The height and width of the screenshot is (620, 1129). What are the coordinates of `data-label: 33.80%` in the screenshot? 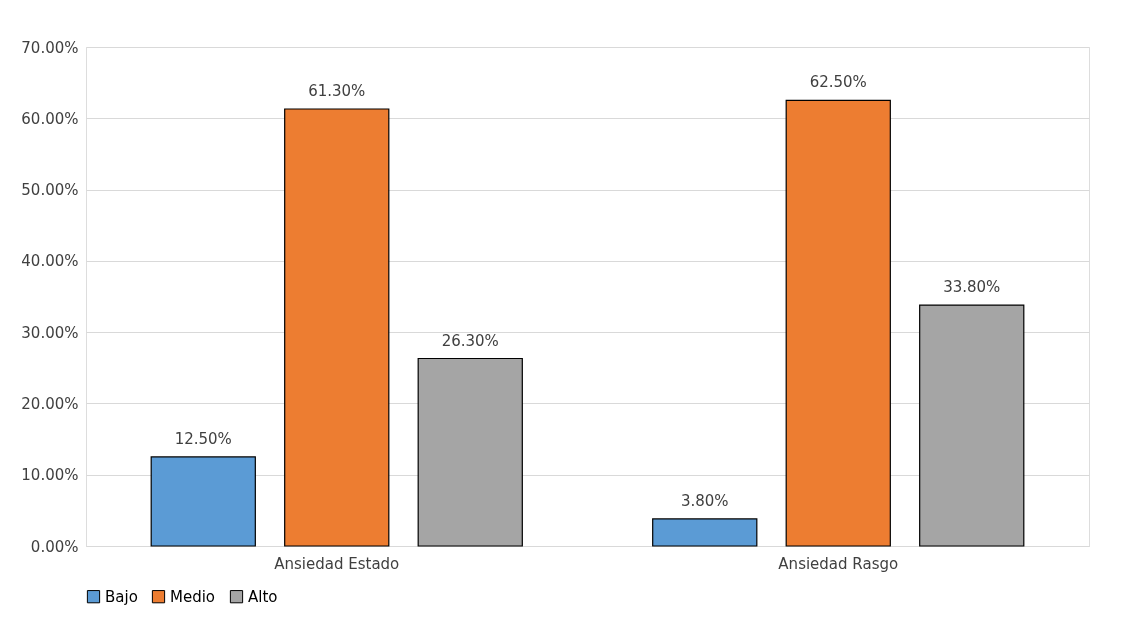 It's located at (972, 287).